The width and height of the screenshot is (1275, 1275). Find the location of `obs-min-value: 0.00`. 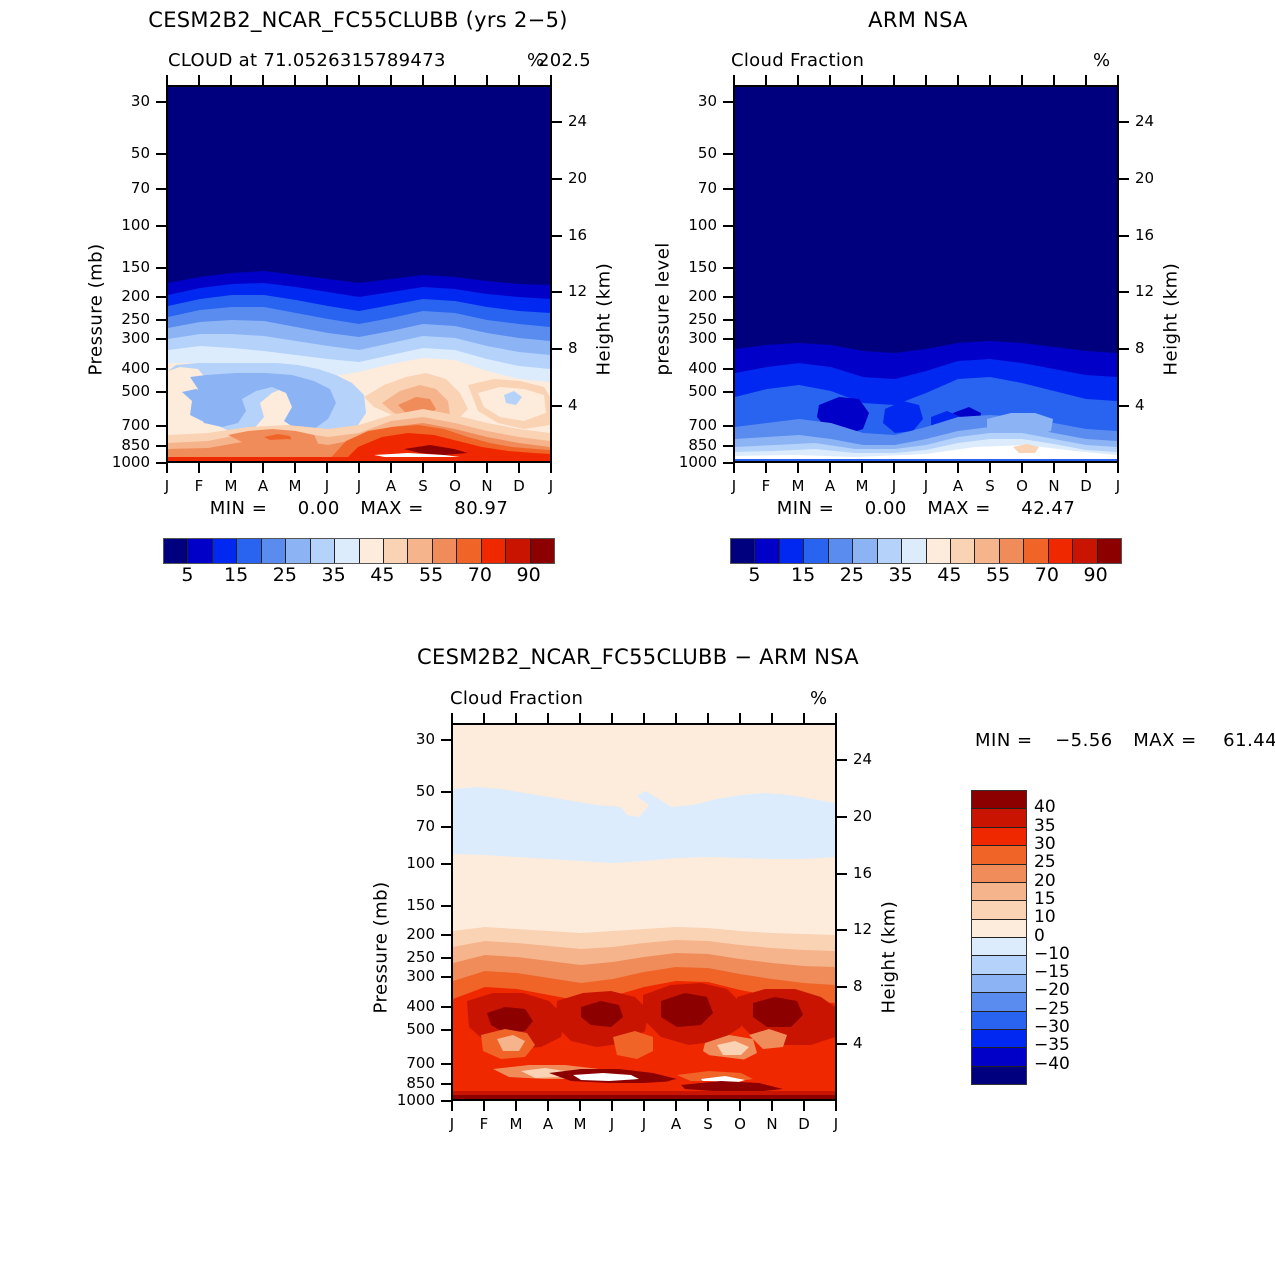

obs-min-value: 0.00 is located at coordinates (885, 508).